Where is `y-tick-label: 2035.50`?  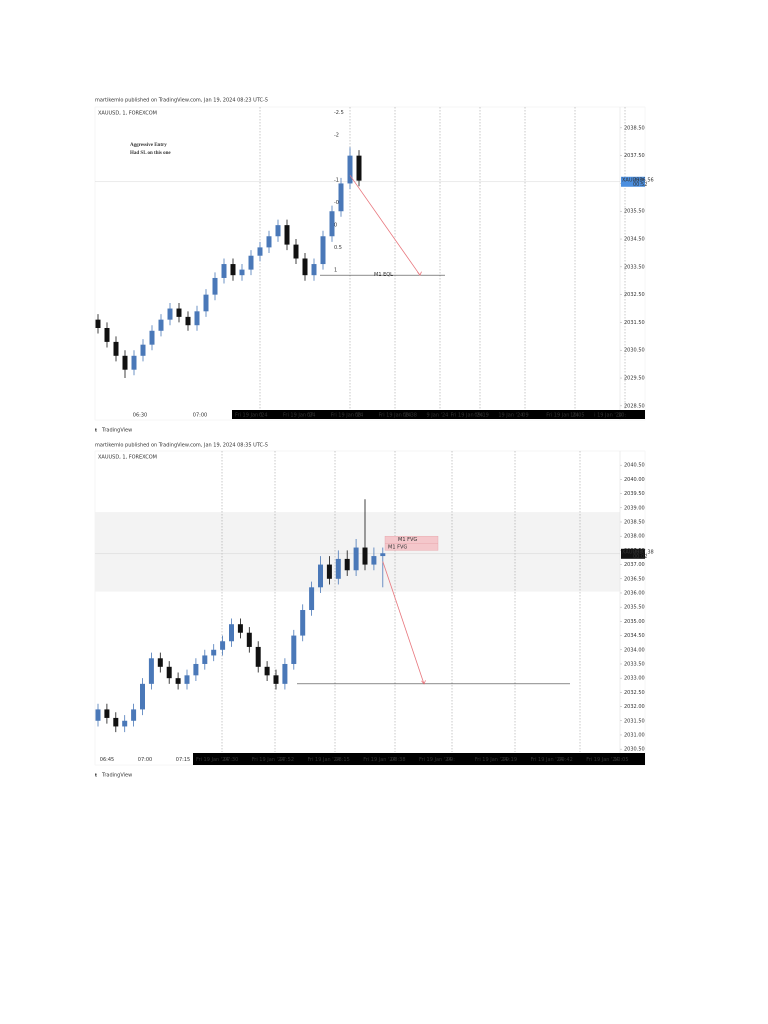
y-tick-label: 2035.50 is located at coordinates (634, 212).